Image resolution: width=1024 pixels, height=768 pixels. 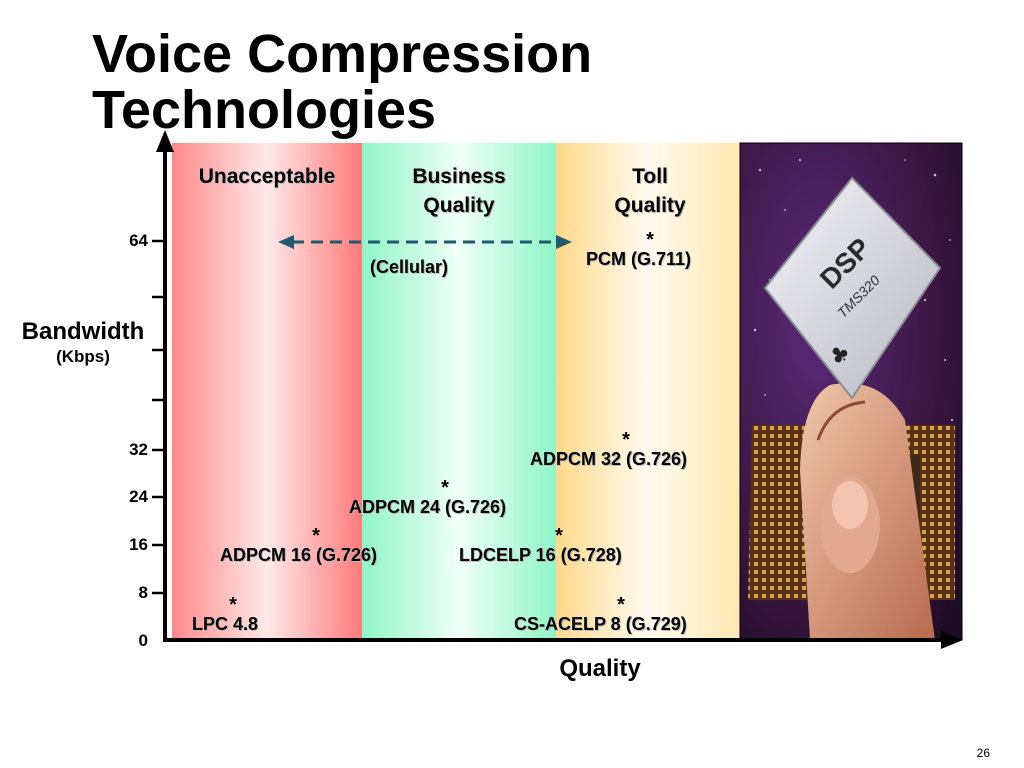 What do you see at coordinates (143, 640) in the screenshot?
I see `y-tick-label-0: 0` at bounding box center [143, 640].